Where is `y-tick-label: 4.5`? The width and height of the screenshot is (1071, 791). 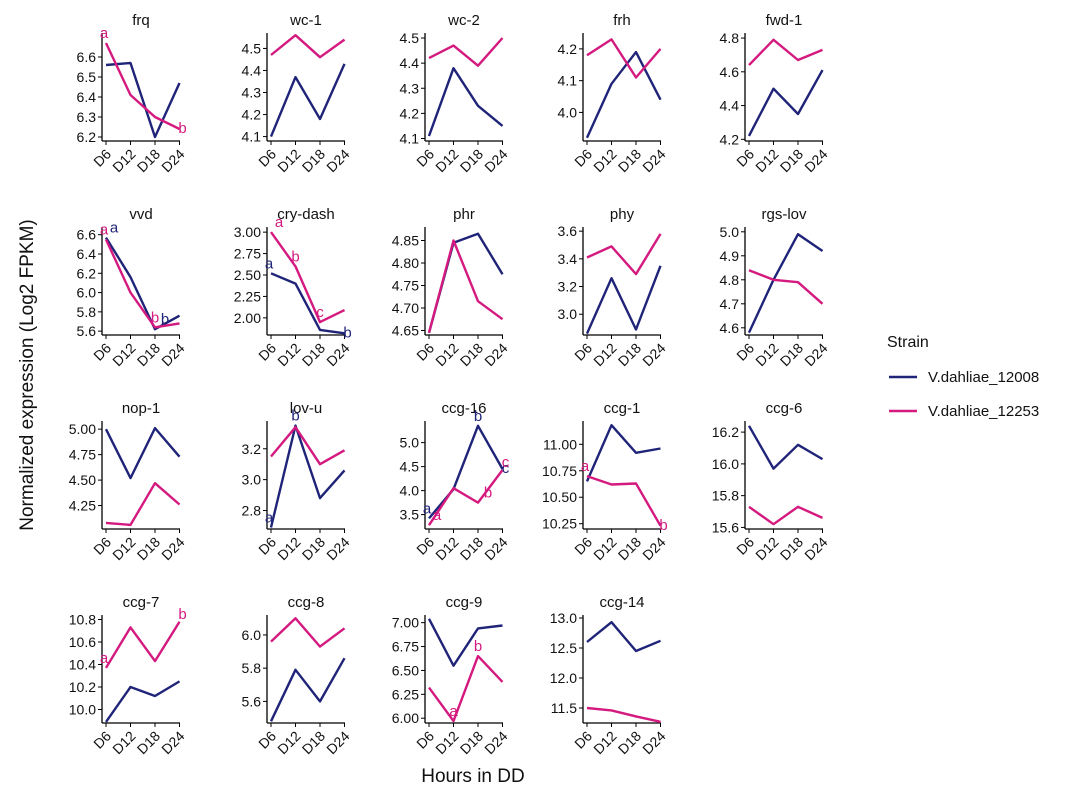 y-tick-label: 4.5 is located at coordinates (410, 467).